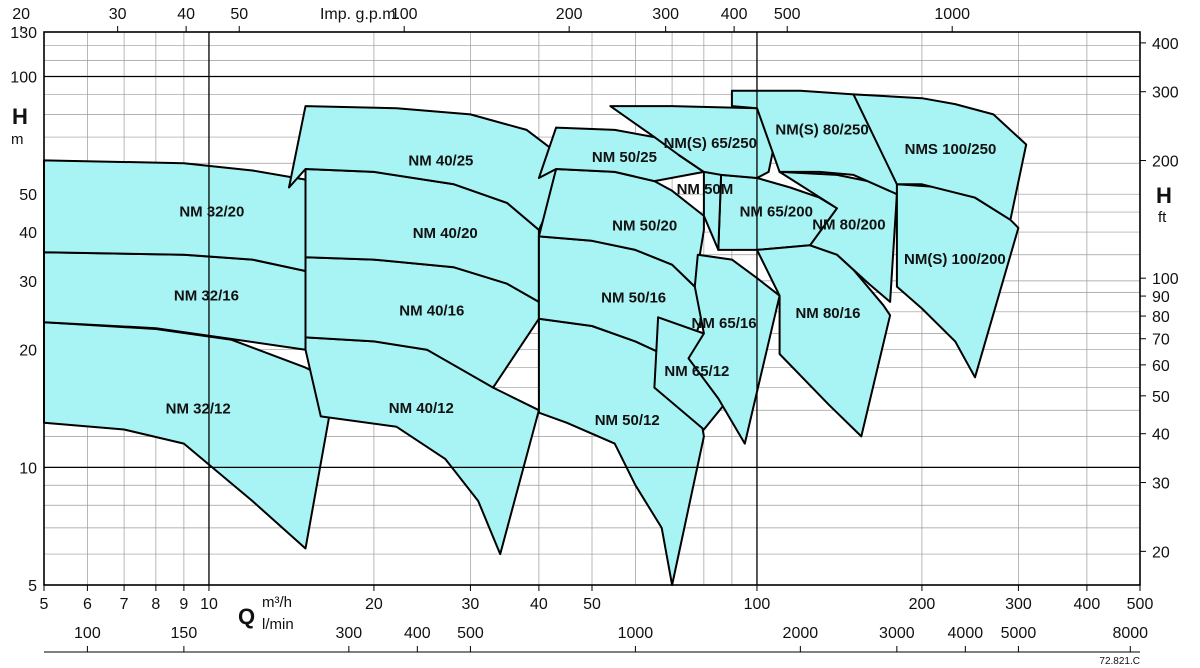 The height and width of the screenshot is (668, 1200). I want to click on x-axis-unit: m³/h, so click(277, 602).